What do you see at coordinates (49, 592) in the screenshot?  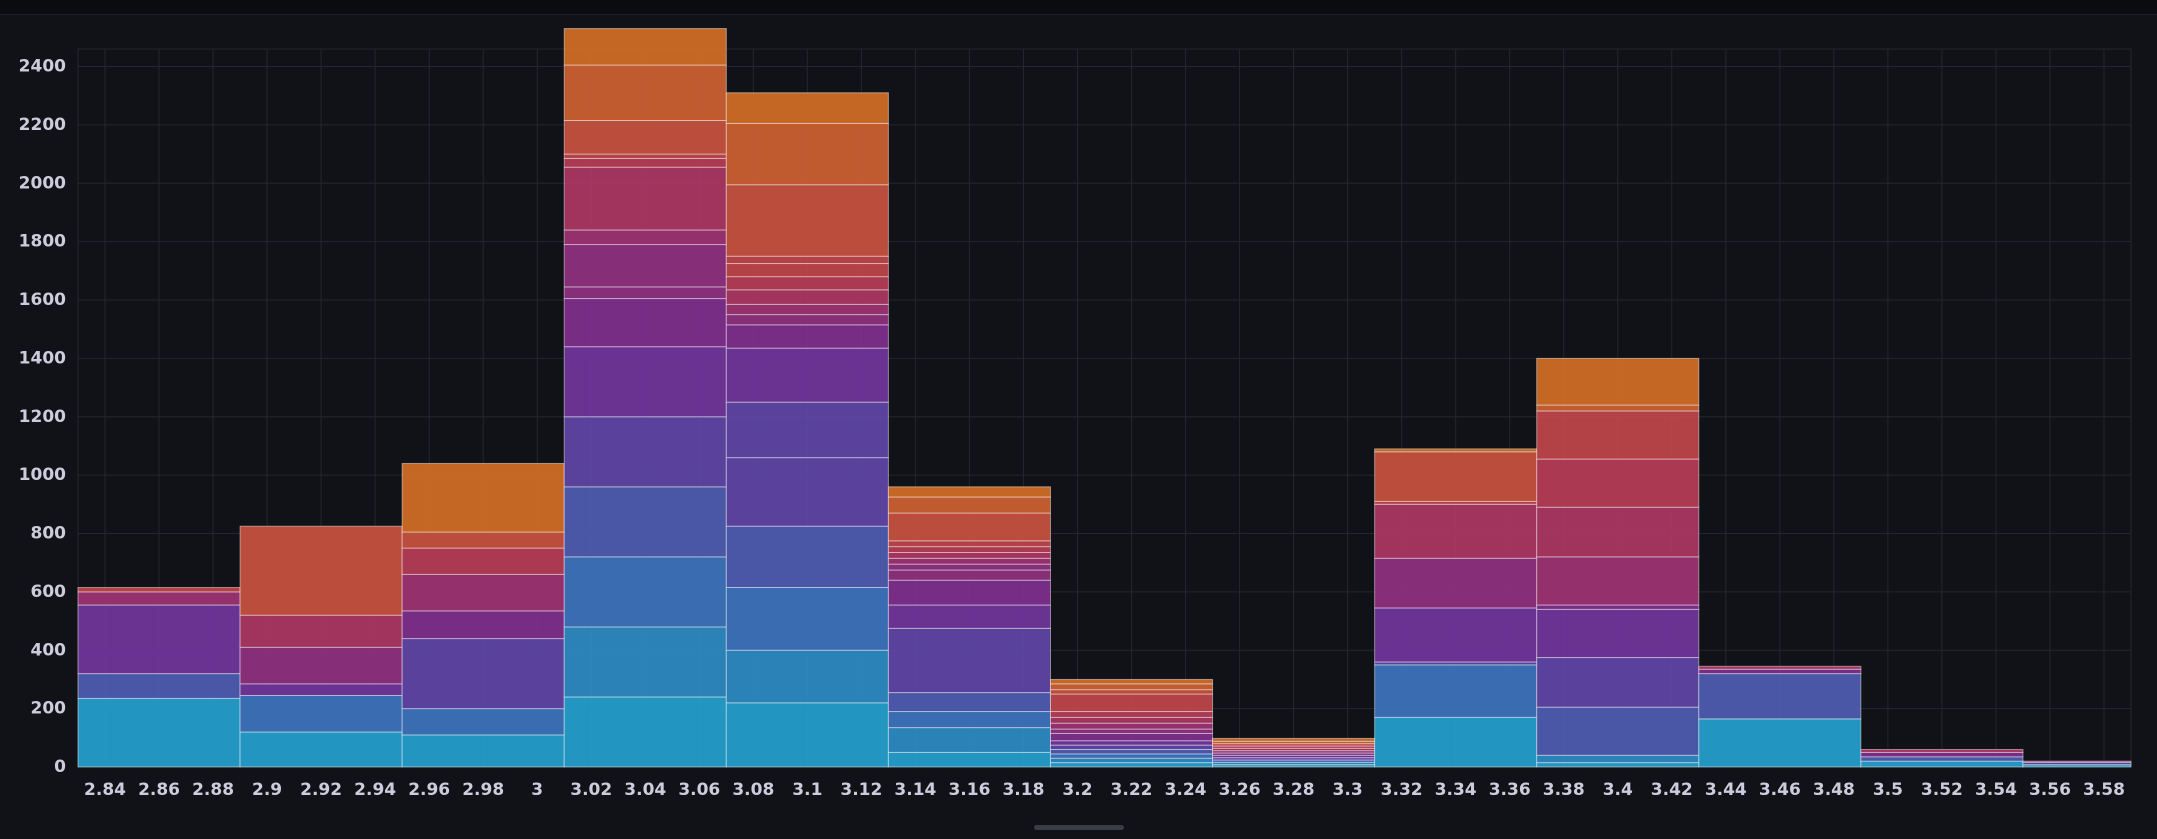 I see `y-tick-label: 600` at bounding box center [49, 592].